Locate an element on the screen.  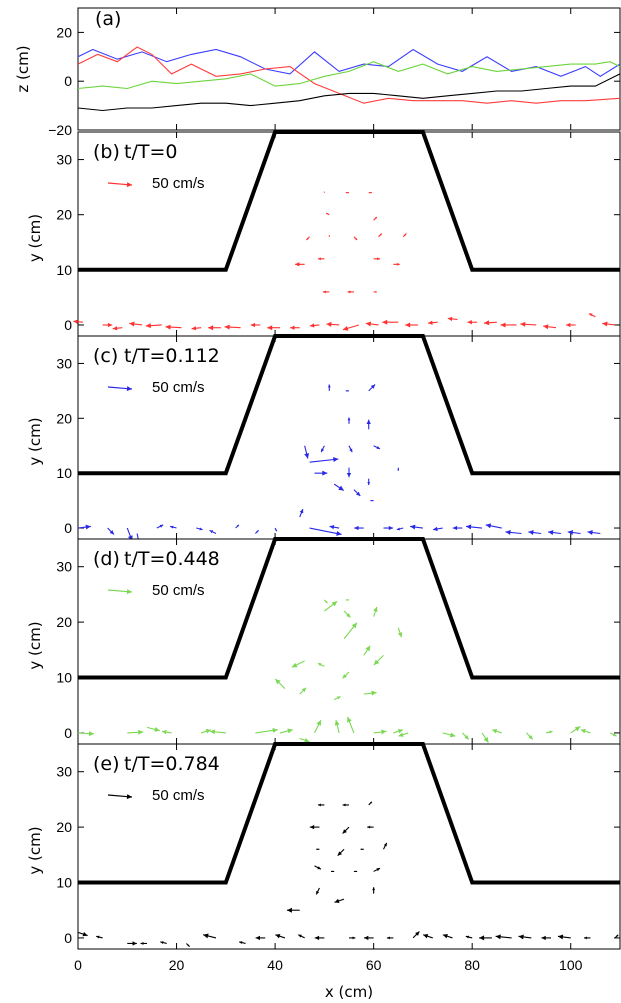
panel-a-ytick-label: −20 is located at coordinates (60, 130).